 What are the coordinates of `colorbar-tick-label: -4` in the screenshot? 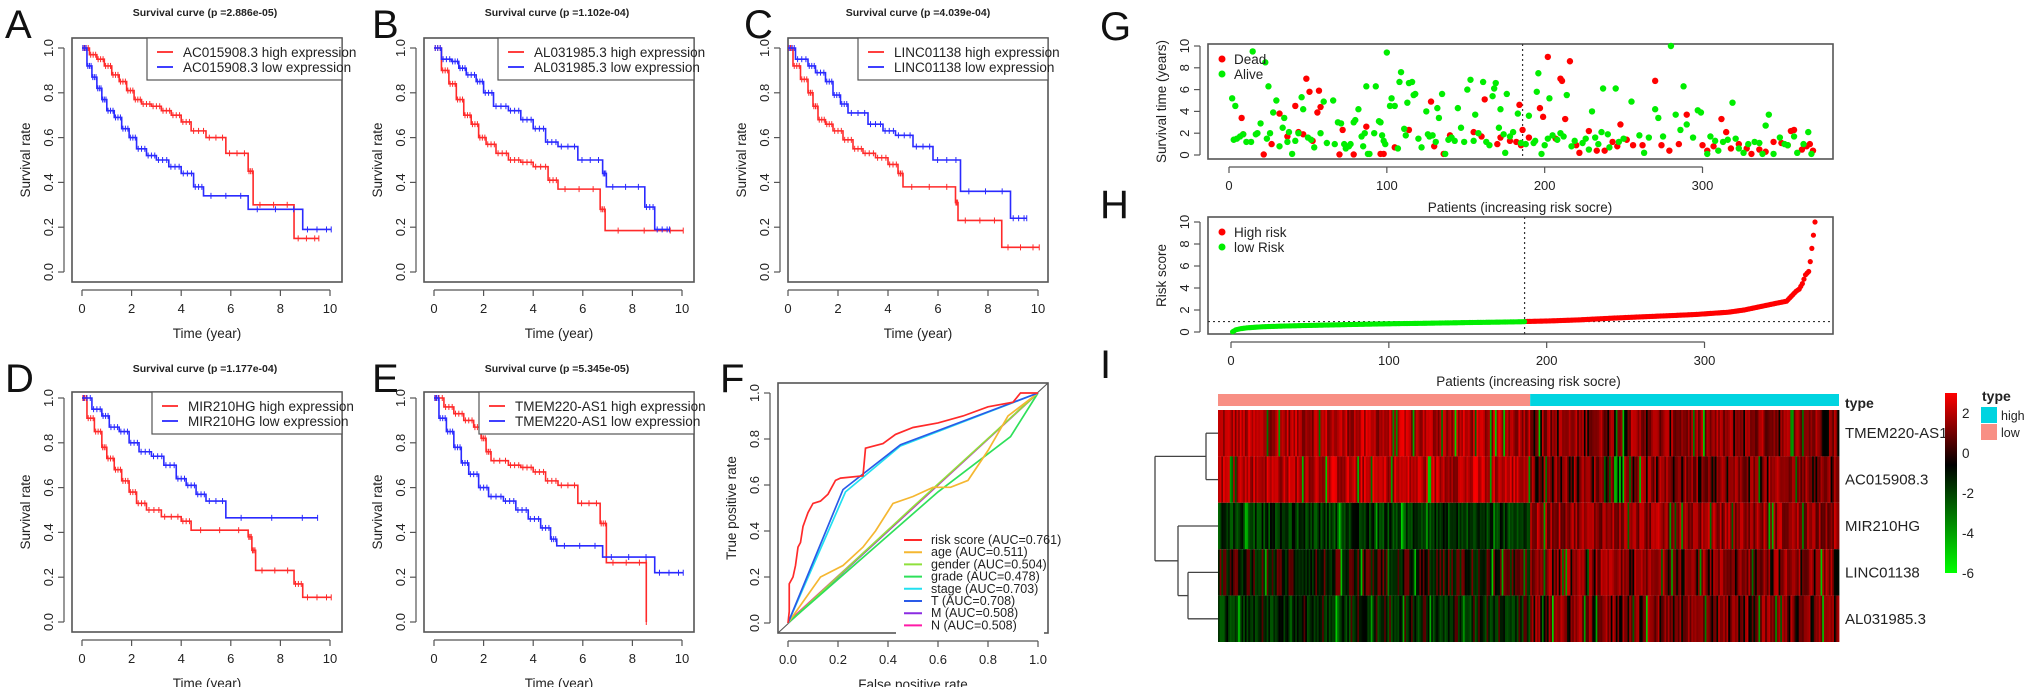 It's located at (1968, 533).